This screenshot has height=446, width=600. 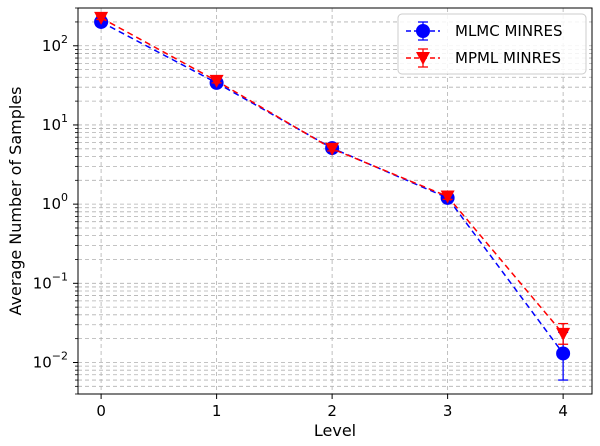 What do you see at coordinates (563, 353) in the screenshot?
I see `data-point-mlmc` at bounding box center [563, 353].